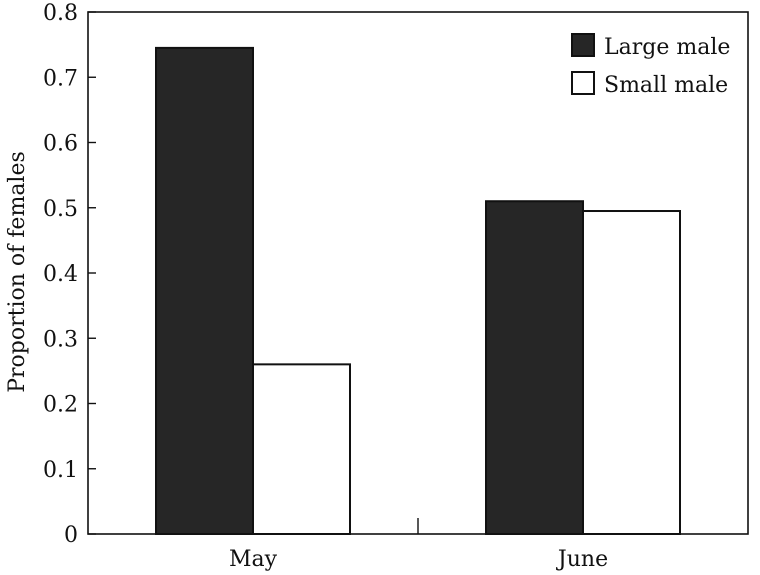 This screenshot has width=760, height=575. I want to click on y-tick-label: 0.8, so click(60, 13).